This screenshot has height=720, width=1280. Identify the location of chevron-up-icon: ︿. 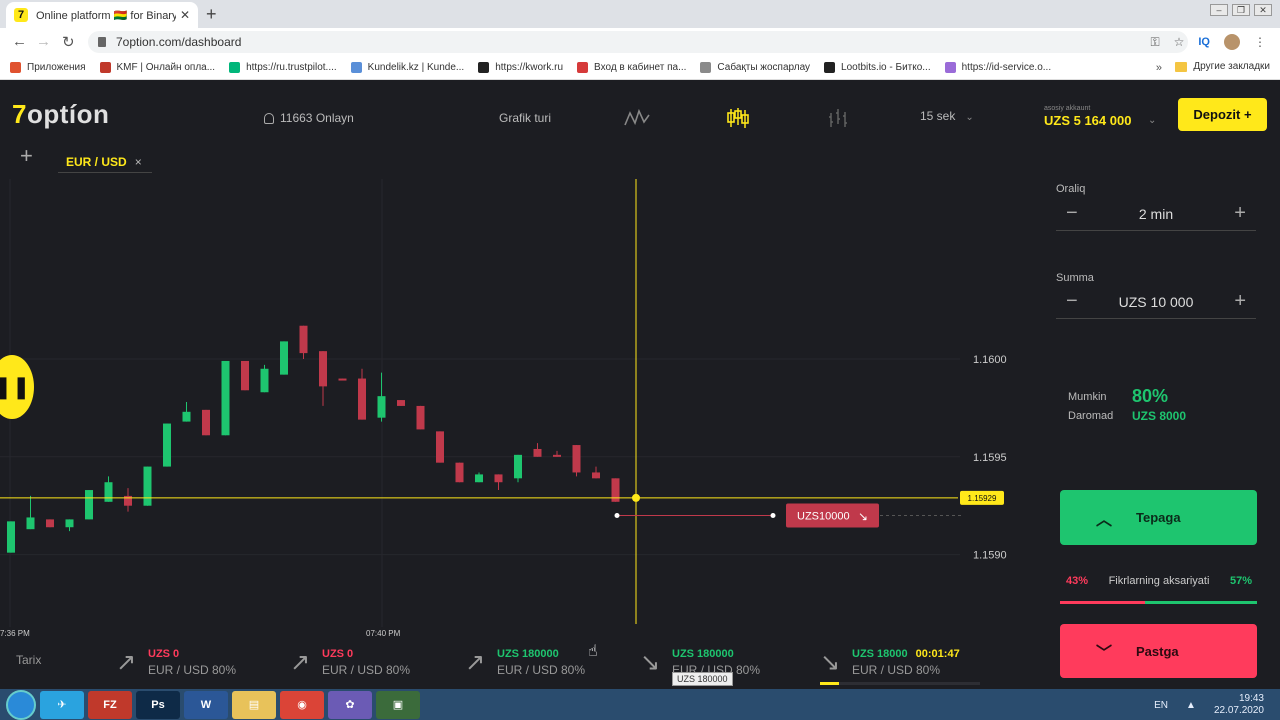
(1104, 520).